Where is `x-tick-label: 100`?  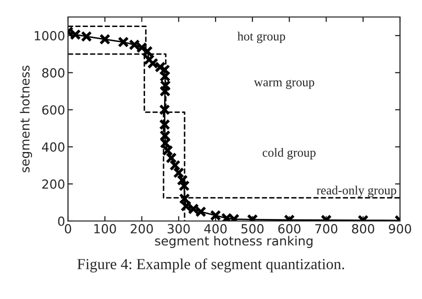 x-tick-label: 100 is located at coordinates (105, 229).